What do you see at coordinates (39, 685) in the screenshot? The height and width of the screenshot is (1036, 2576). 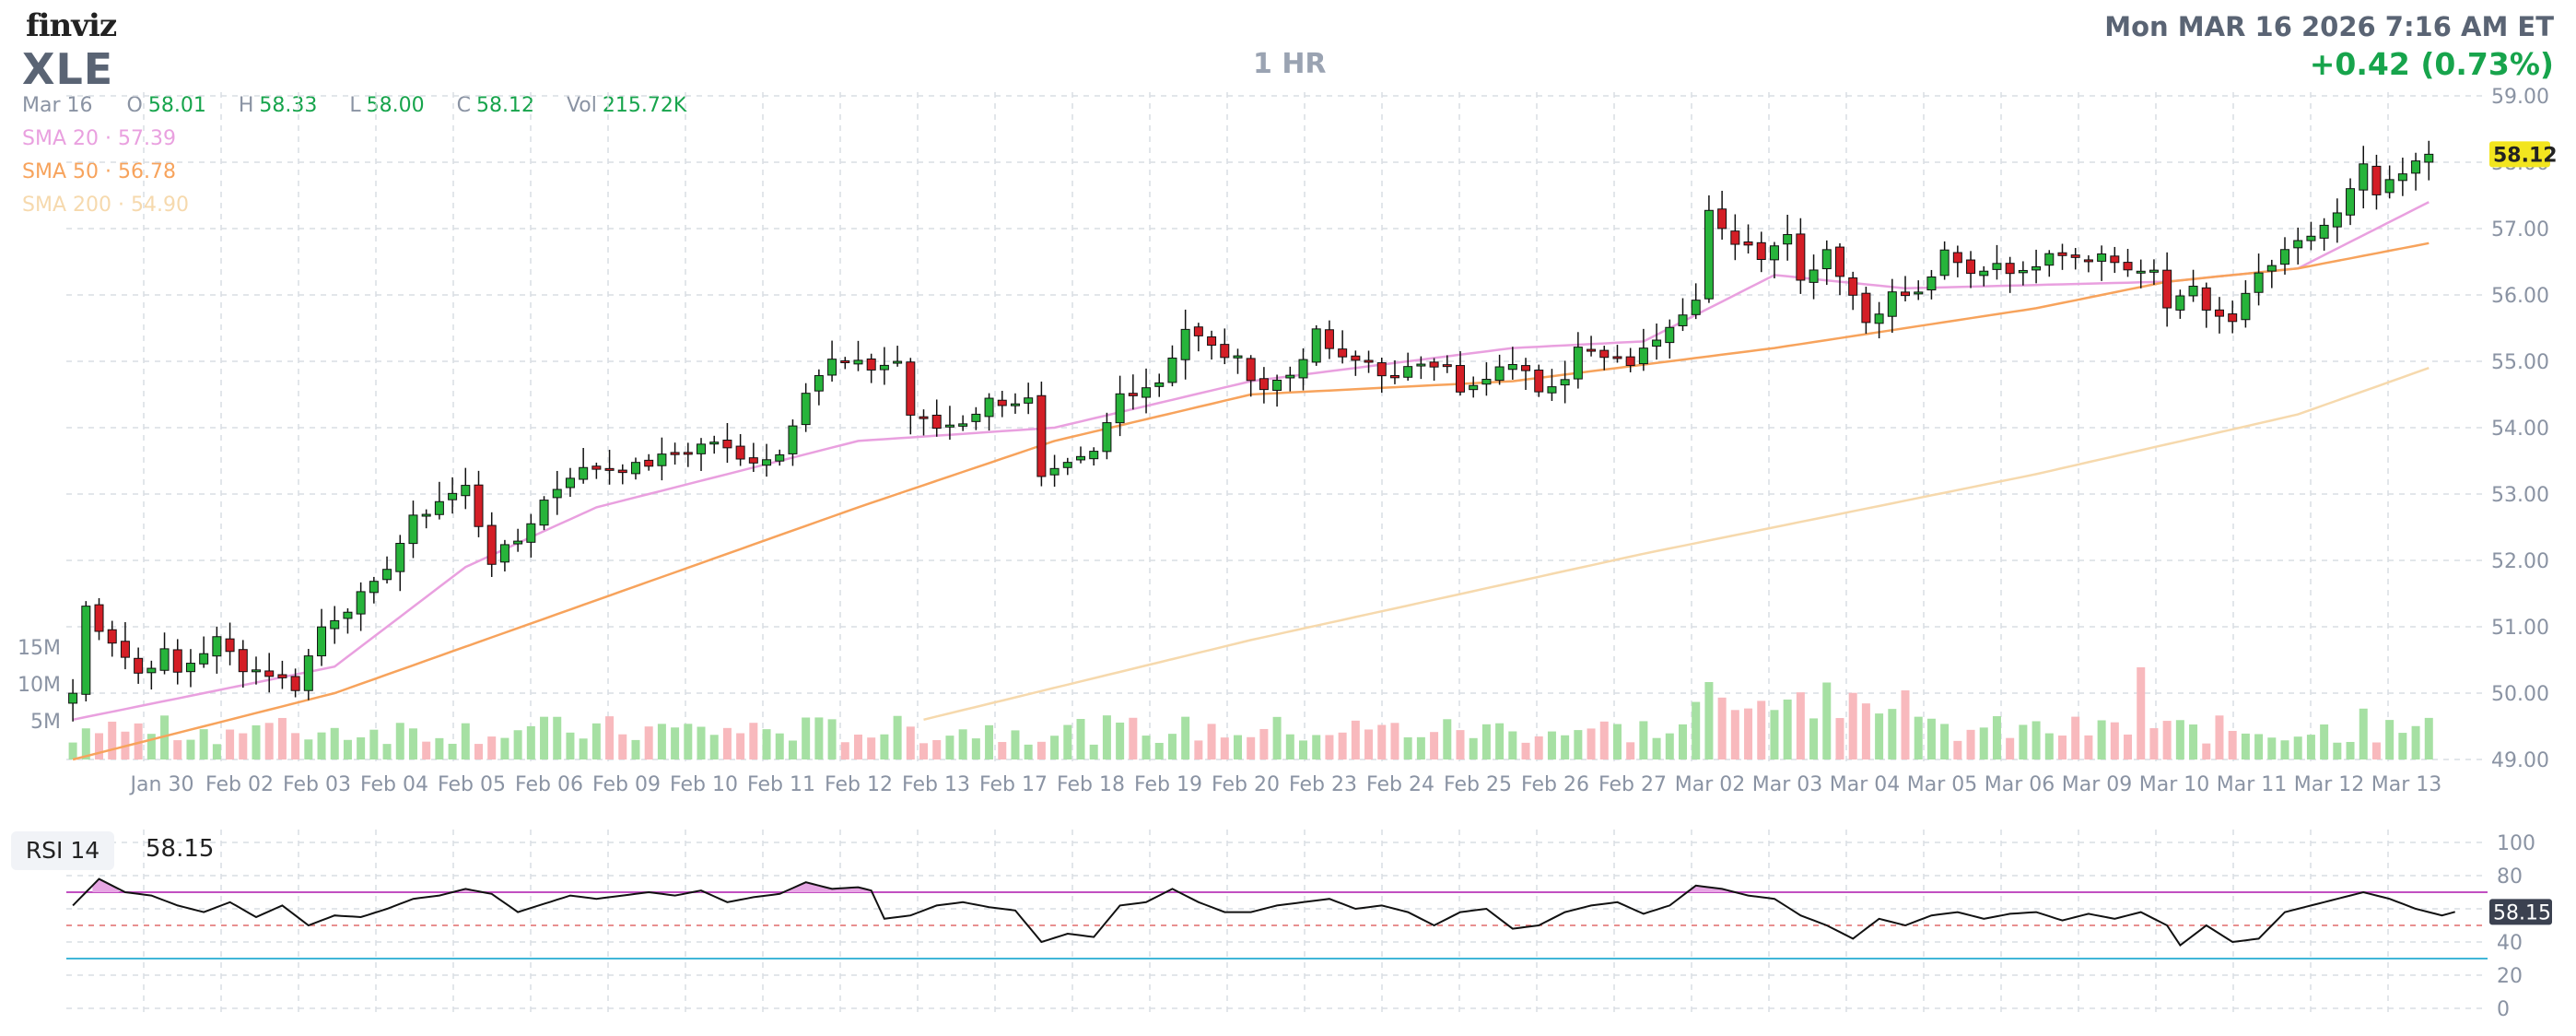 I see `volume-tick-label: 10M` at bounding box center [39, 685].